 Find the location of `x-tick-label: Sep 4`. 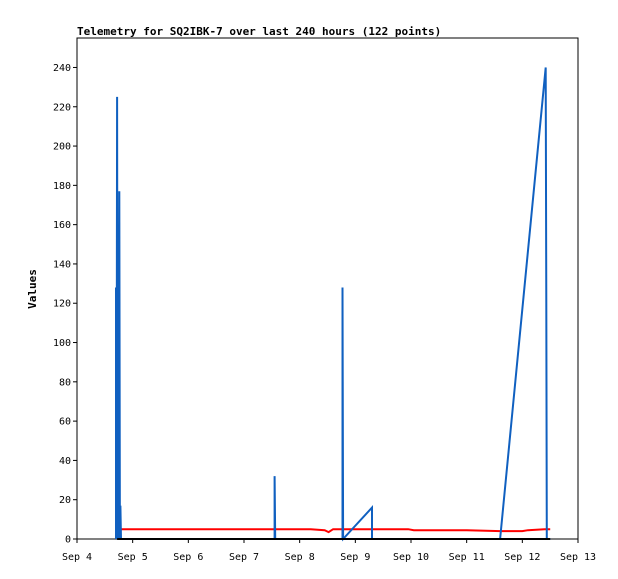

x-tick-label: Sep 4 is located at coordinates (77, 557).